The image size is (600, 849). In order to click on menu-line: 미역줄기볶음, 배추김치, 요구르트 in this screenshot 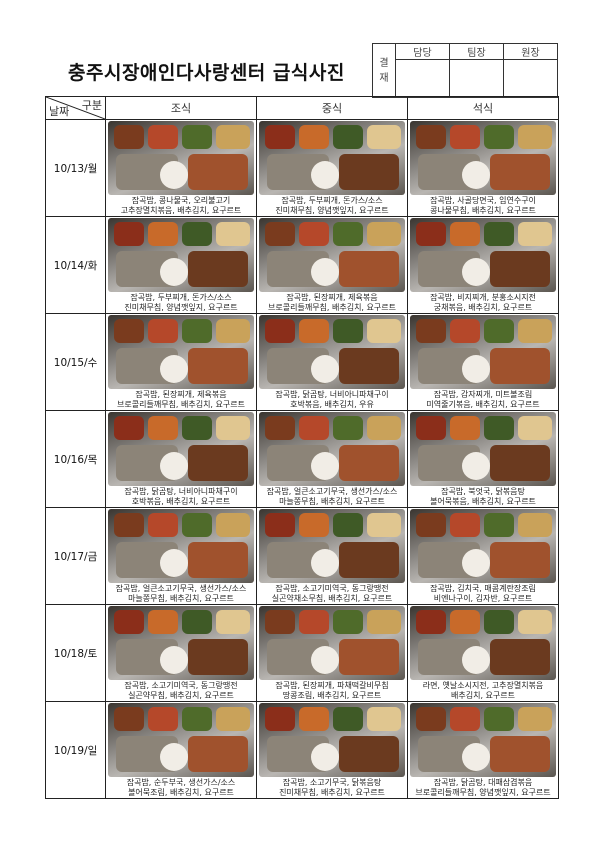, I will do `click(483, 404)`.